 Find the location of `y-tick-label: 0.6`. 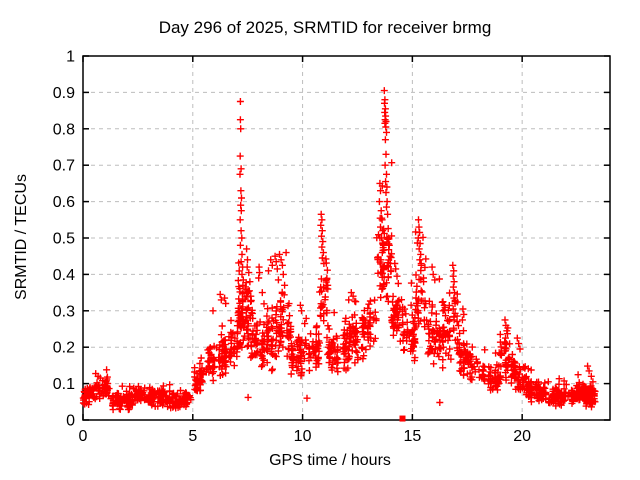

y-tick-label: 0.6 is located at coordinates (64, 202).